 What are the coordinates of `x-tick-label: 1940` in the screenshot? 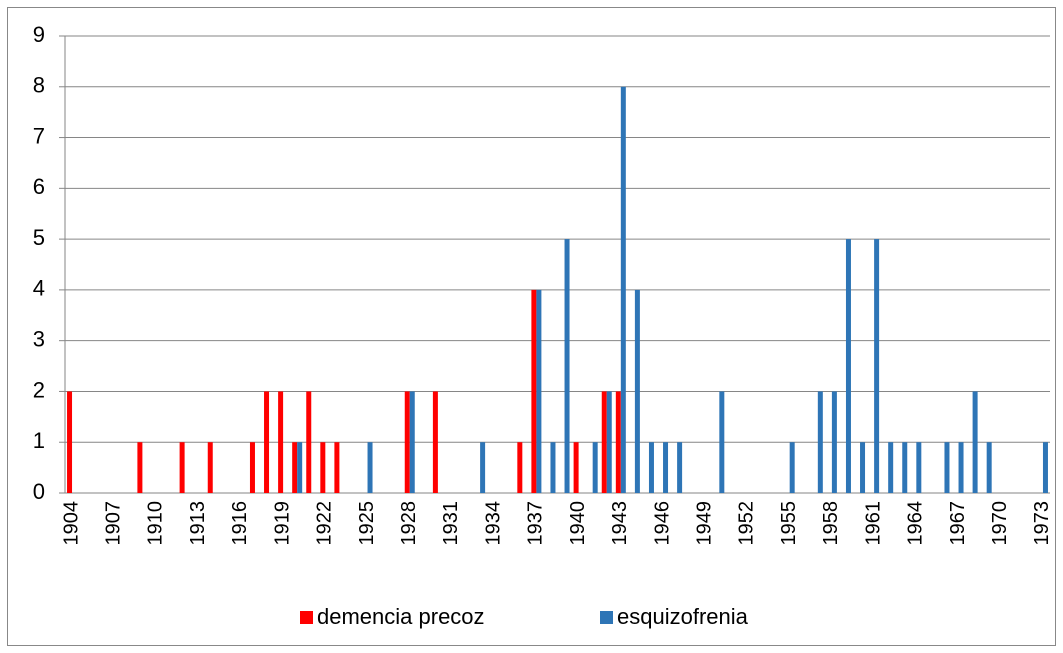 It's located at (578, 523).